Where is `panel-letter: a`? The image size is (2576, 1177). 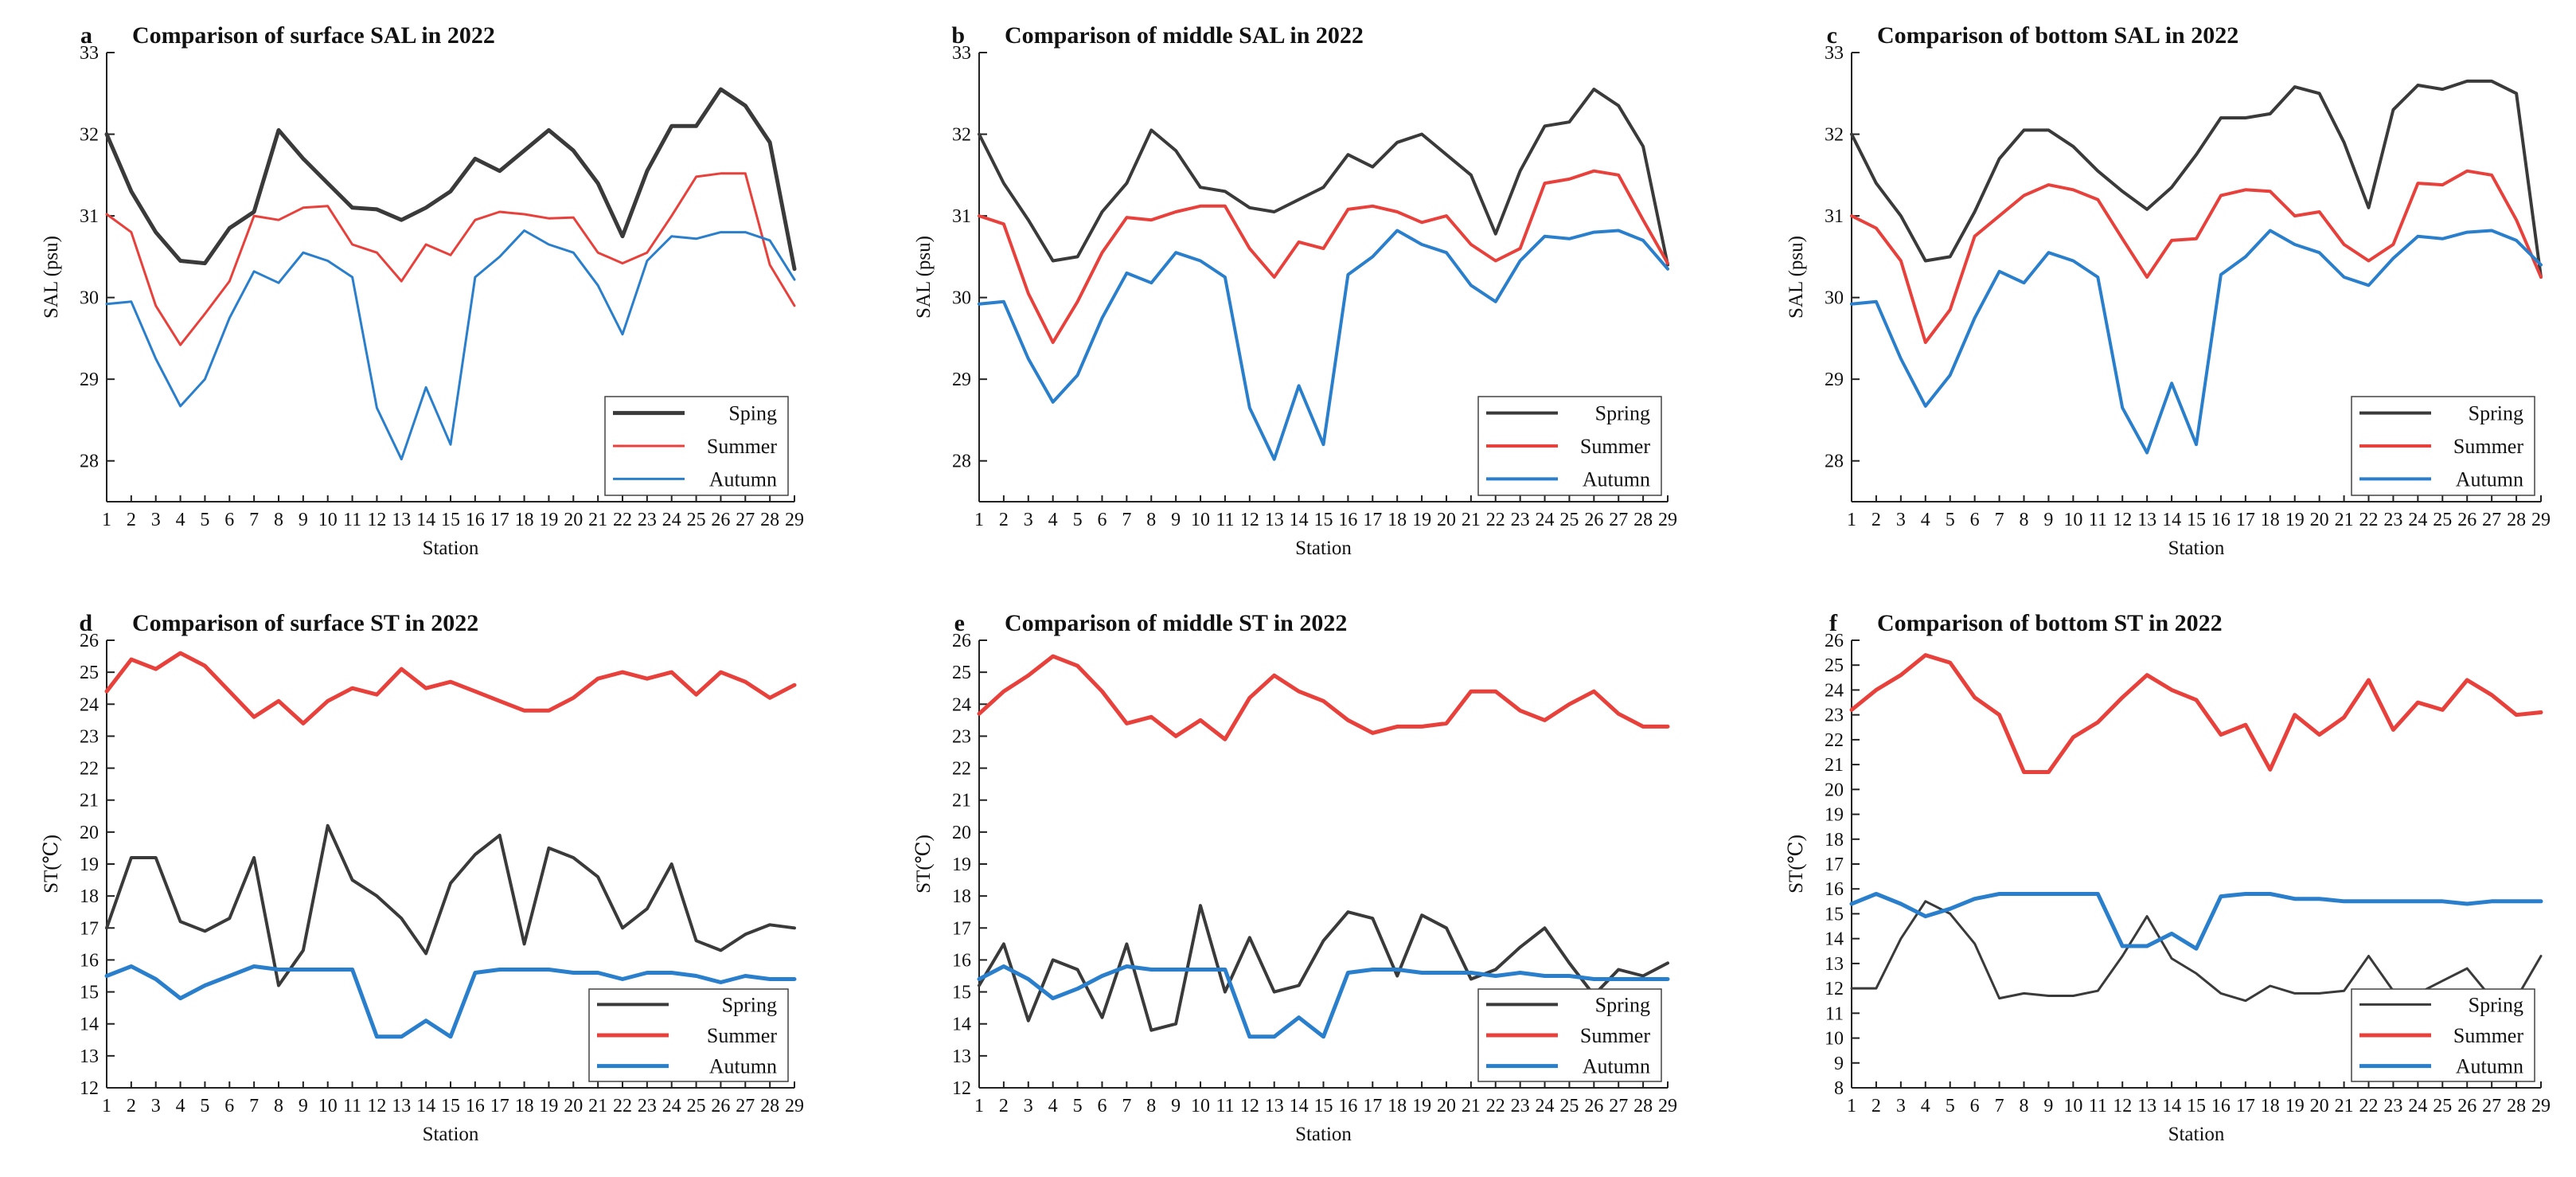
panel-letter: a is located at coordinates (86, 35).